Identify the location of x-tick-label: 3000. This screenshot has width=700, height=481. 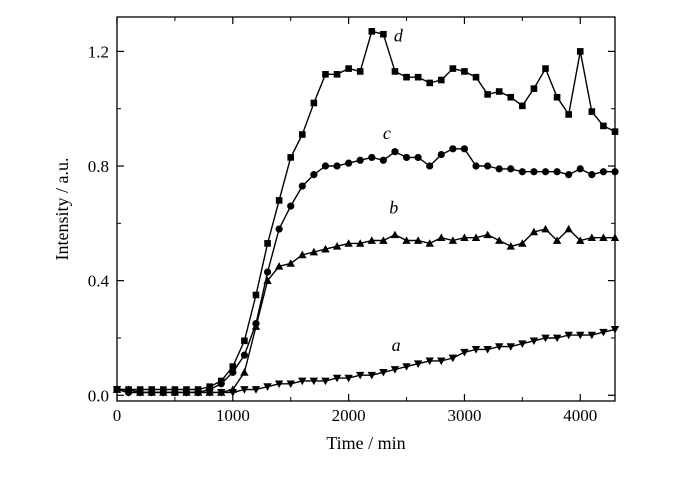
(464, 415).